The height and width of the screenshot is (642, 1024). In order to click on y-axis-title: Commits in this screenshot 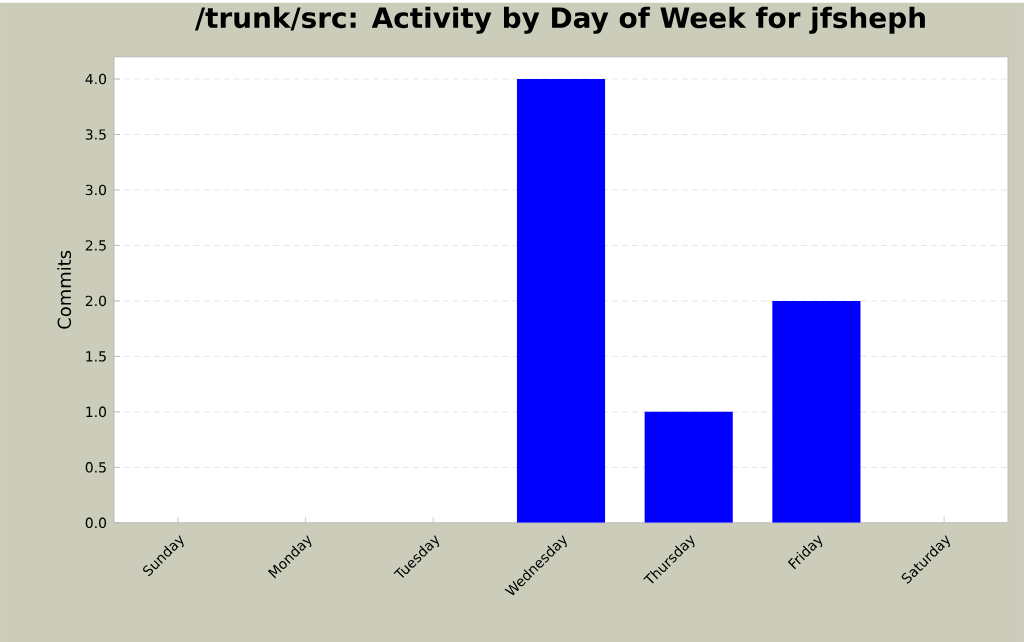, I will do `click(64, 289)`.